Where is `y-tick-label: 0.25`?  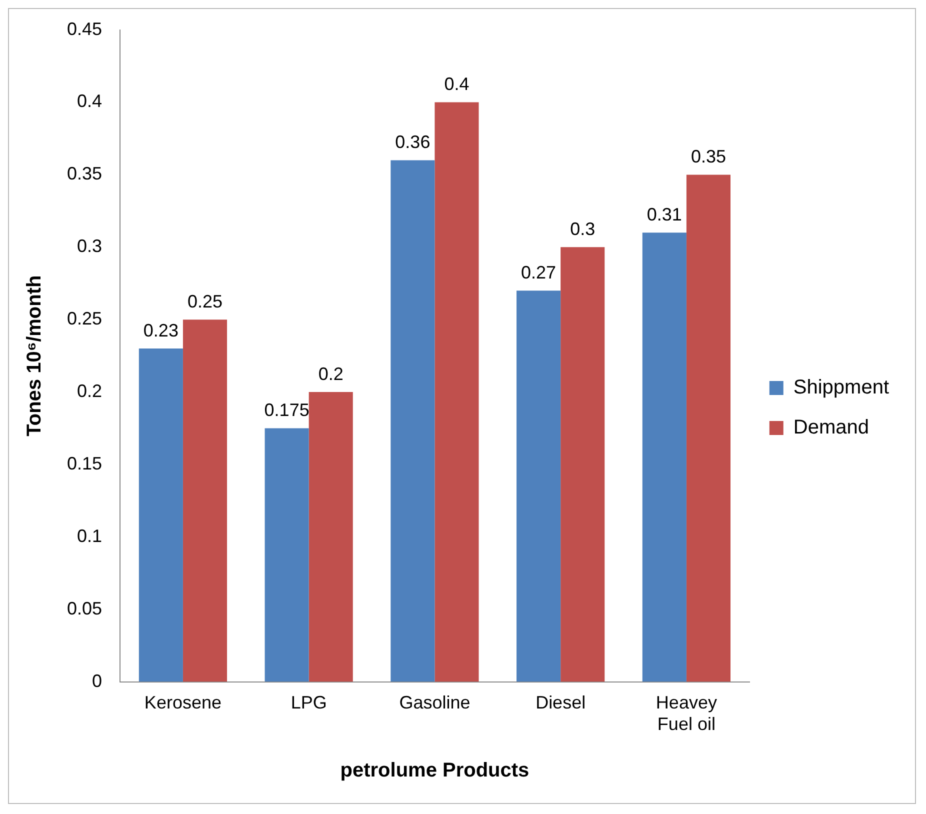
y-tick-label: 0.25 is located at coordinates (84, 318).